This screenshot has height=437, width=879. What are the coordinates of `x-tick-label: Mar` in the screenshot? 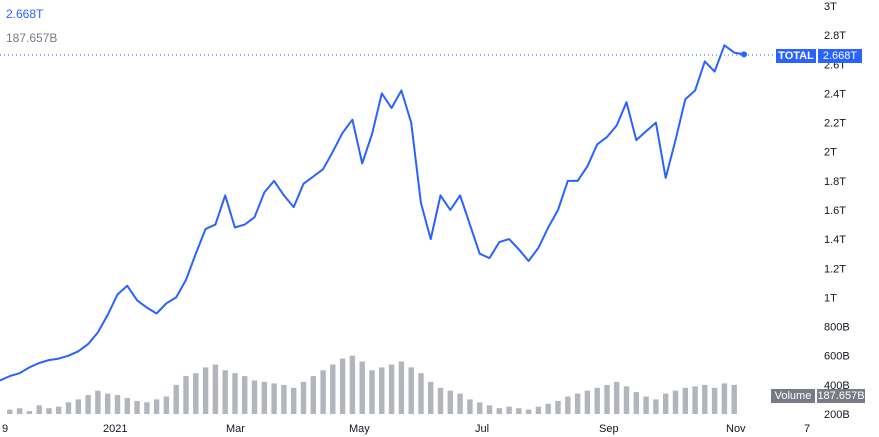 It's located at (235, 429).